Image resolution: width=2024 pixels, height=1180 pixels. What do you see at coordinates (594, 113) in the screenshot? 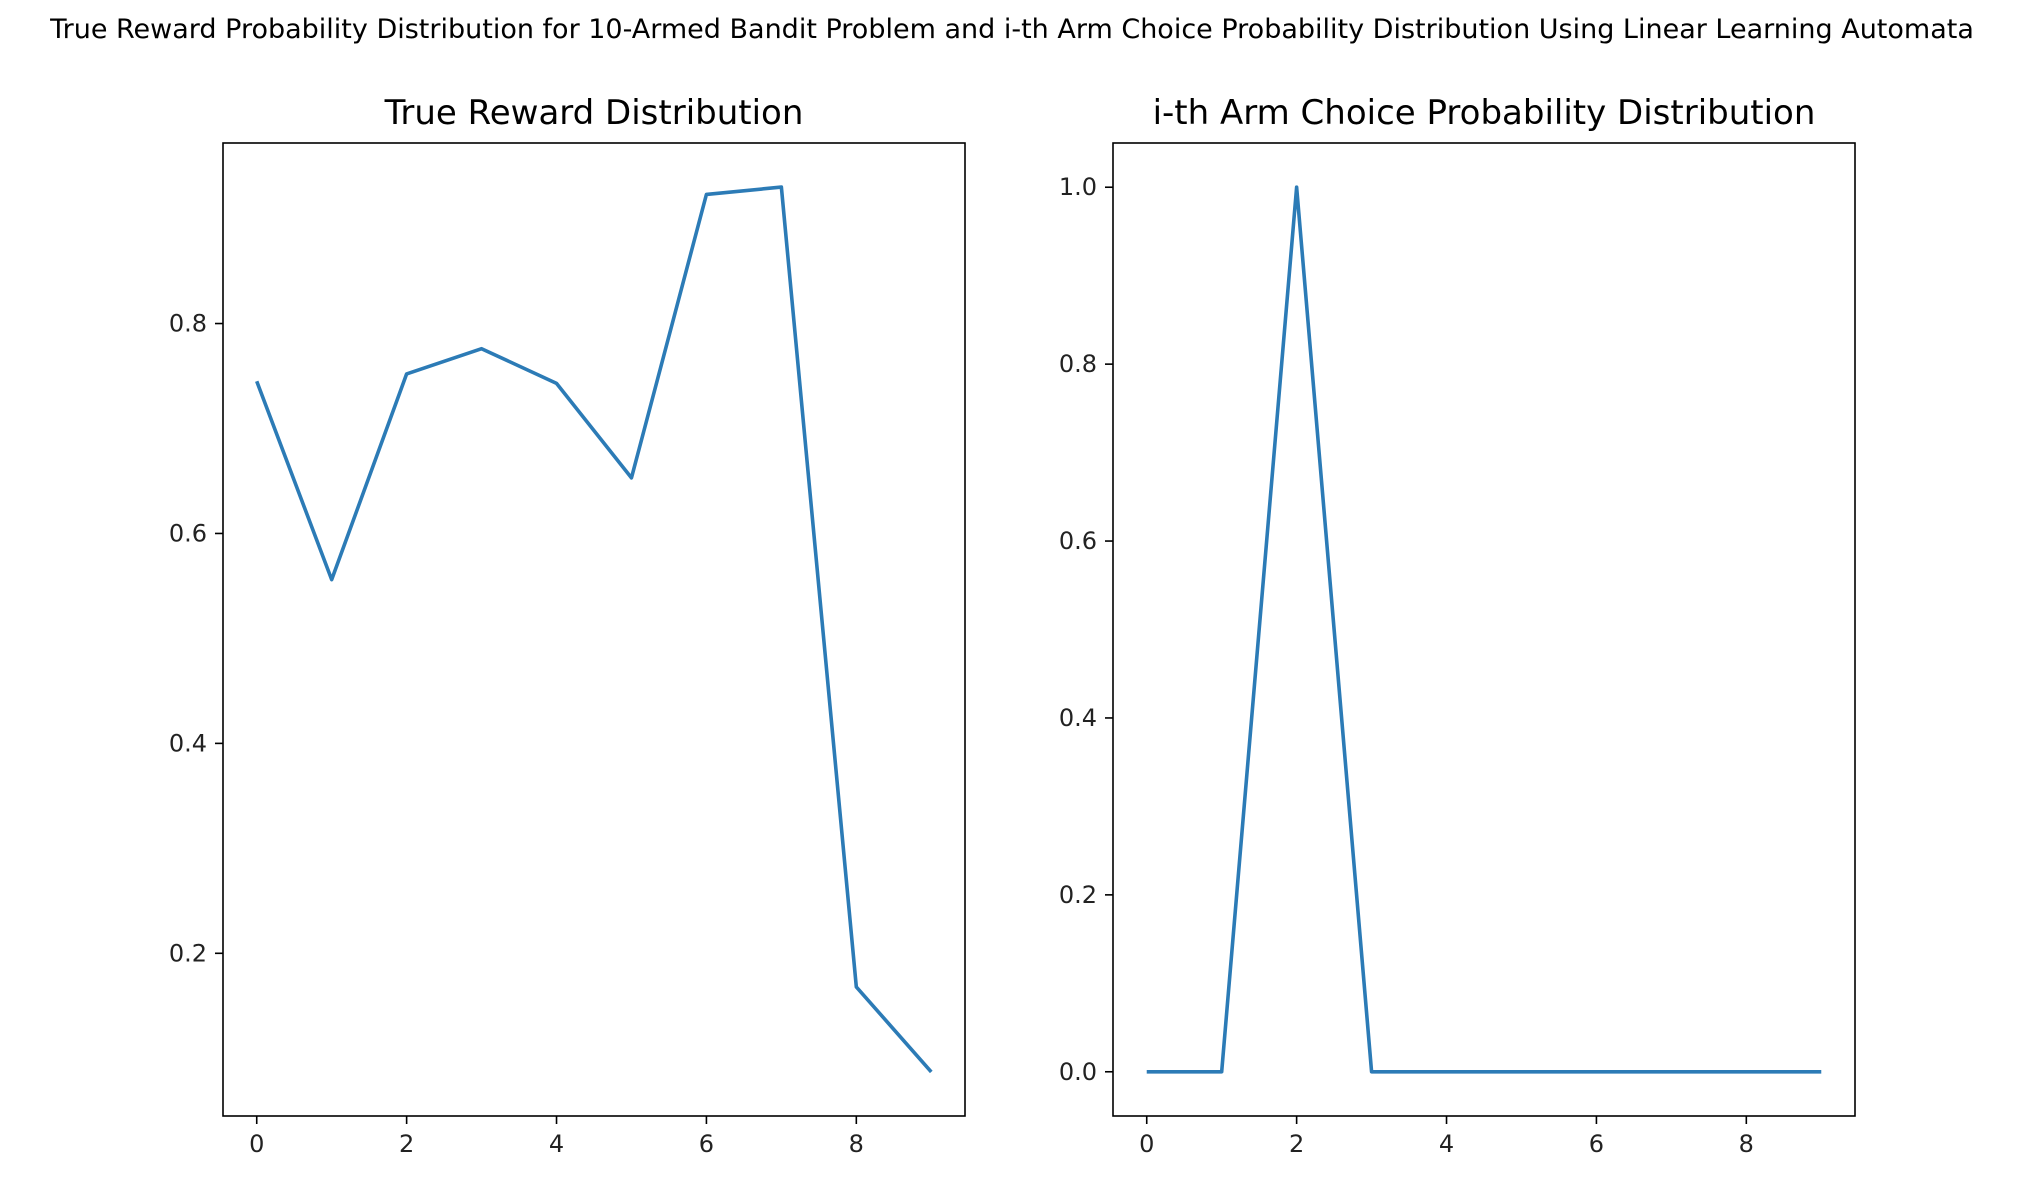
I see `subplot-title: True Reward Distribution` at bounding box center [594, 113].